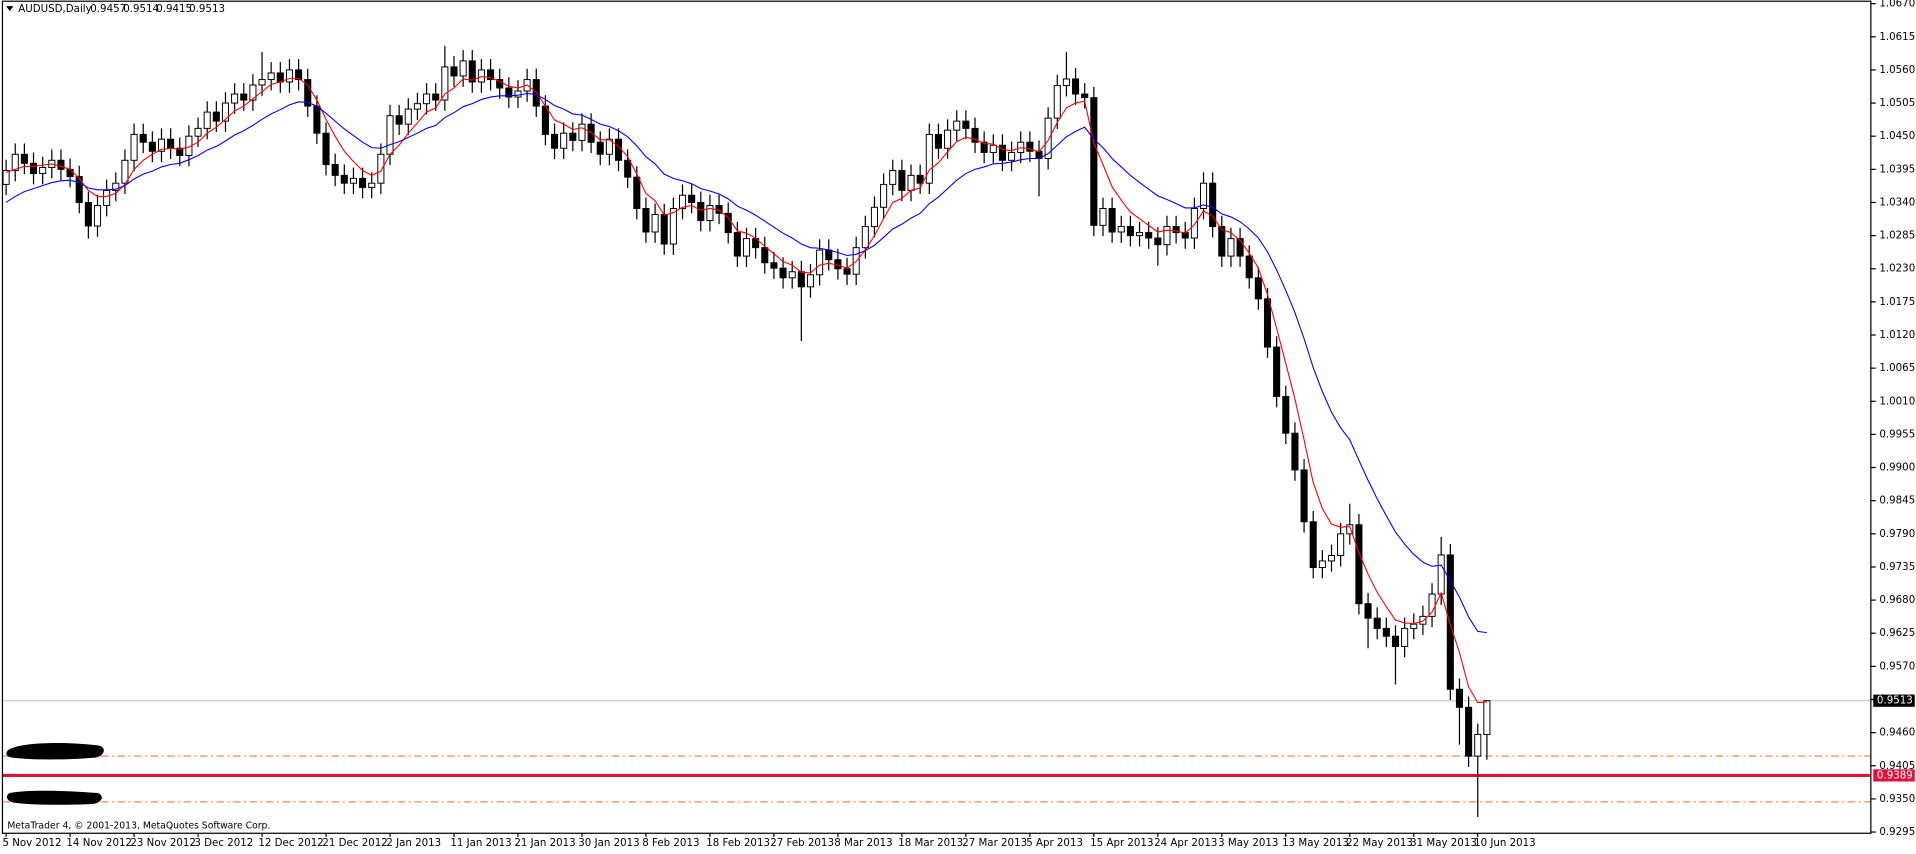 This screenshot has height=854, width=1916. Describe the element at coordinates (1379, 843) in the screenshot. I see `x-tick-label: 22 May 2013` at that location.